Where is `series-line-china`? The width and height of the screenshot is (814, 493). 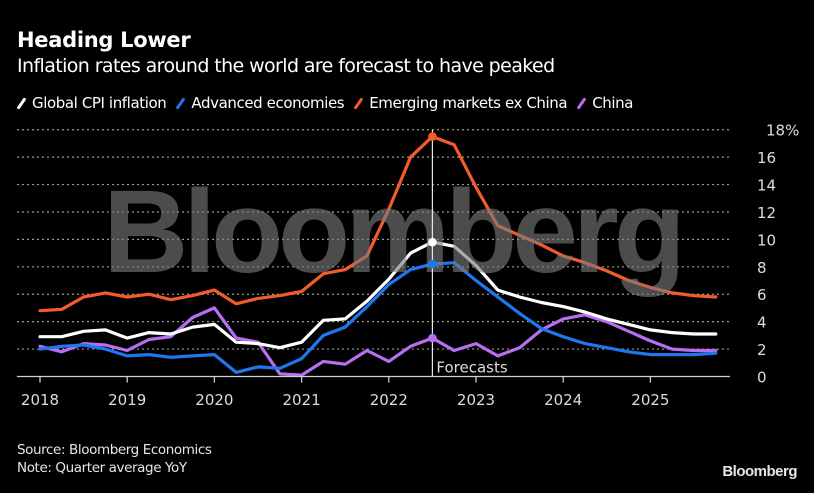
series-line-china is located at coordinates (378, 341).